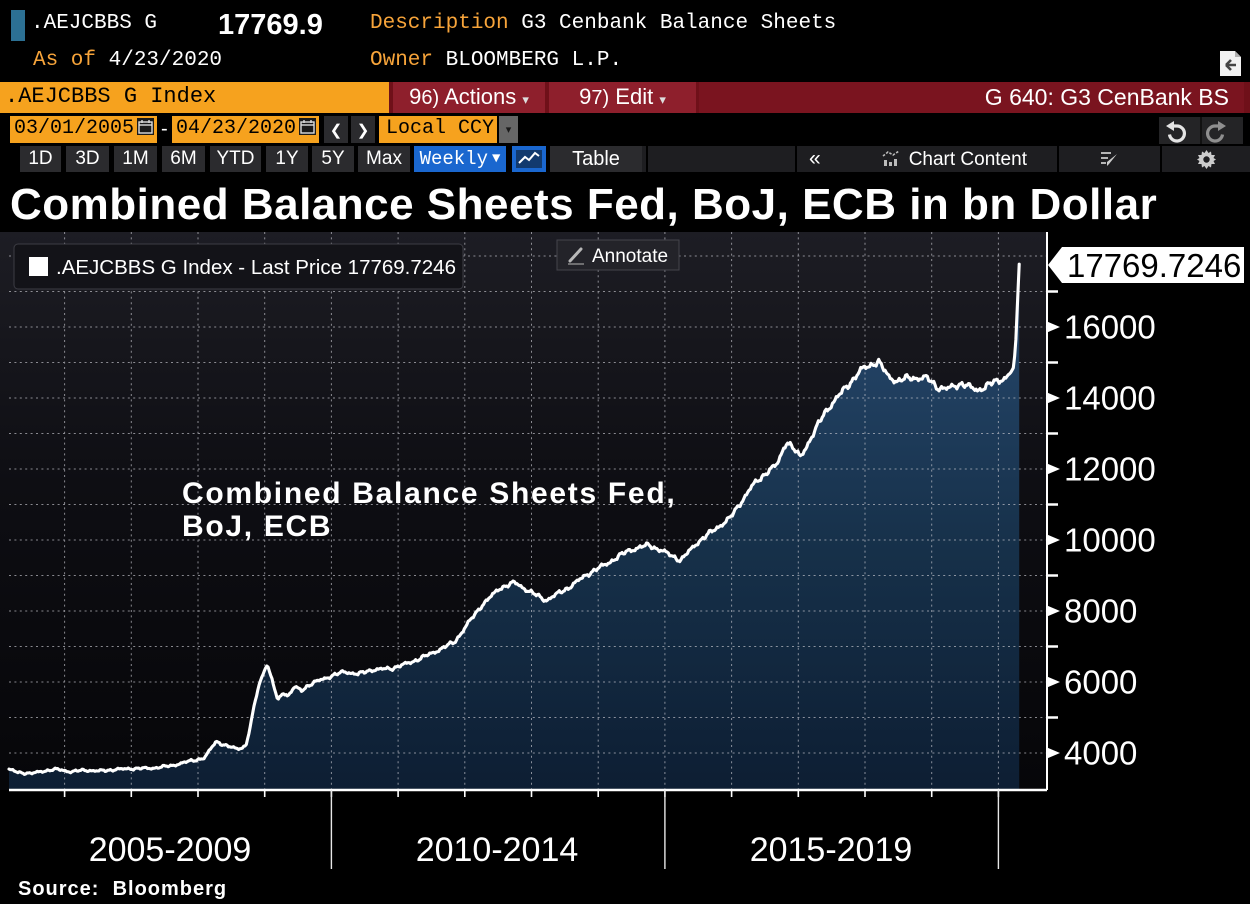 The height and width of the screenshot is (904, 1250). I want to click on svg-text: 17769.7246, so click(1154, 265).